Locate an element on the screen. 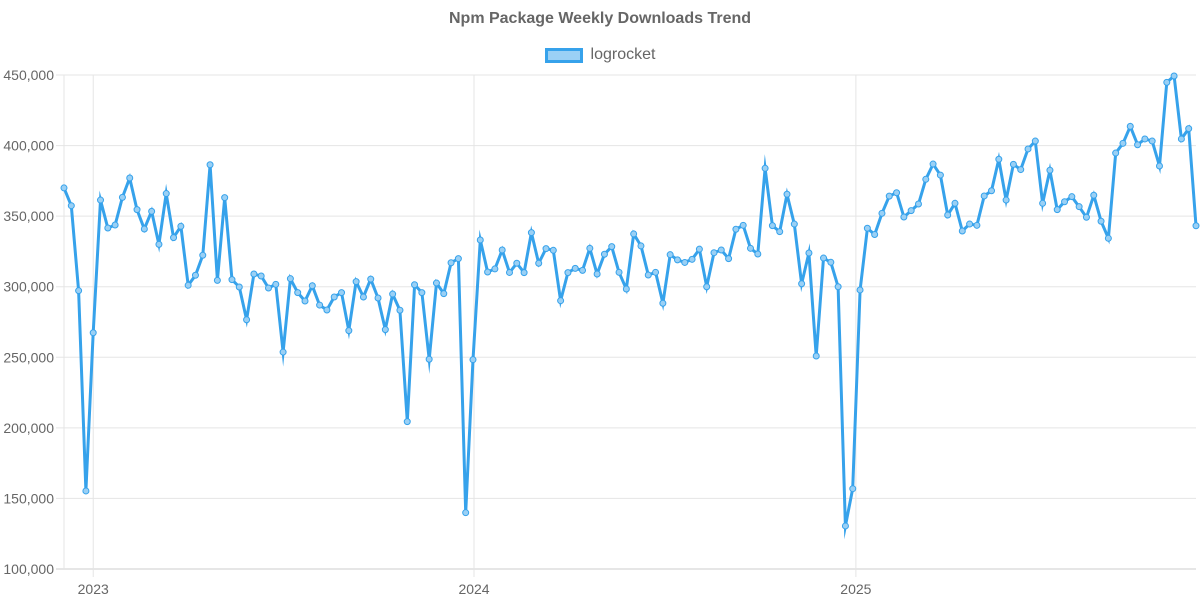  legend-swatch-logrocket is located at coordinates (563, 55).